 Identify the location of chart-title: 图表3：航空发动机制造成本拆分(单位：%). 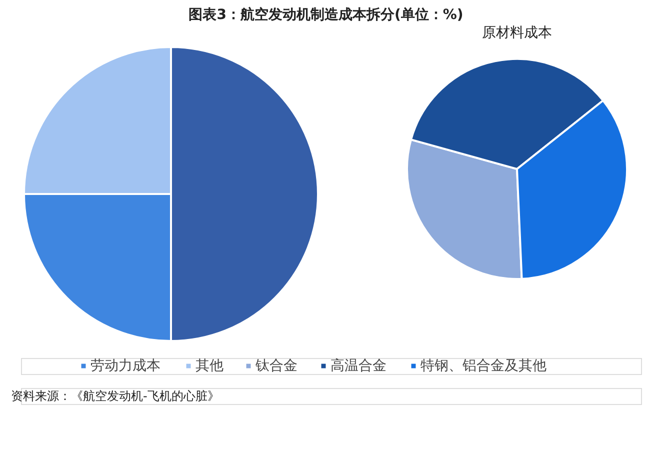
(326, 14).